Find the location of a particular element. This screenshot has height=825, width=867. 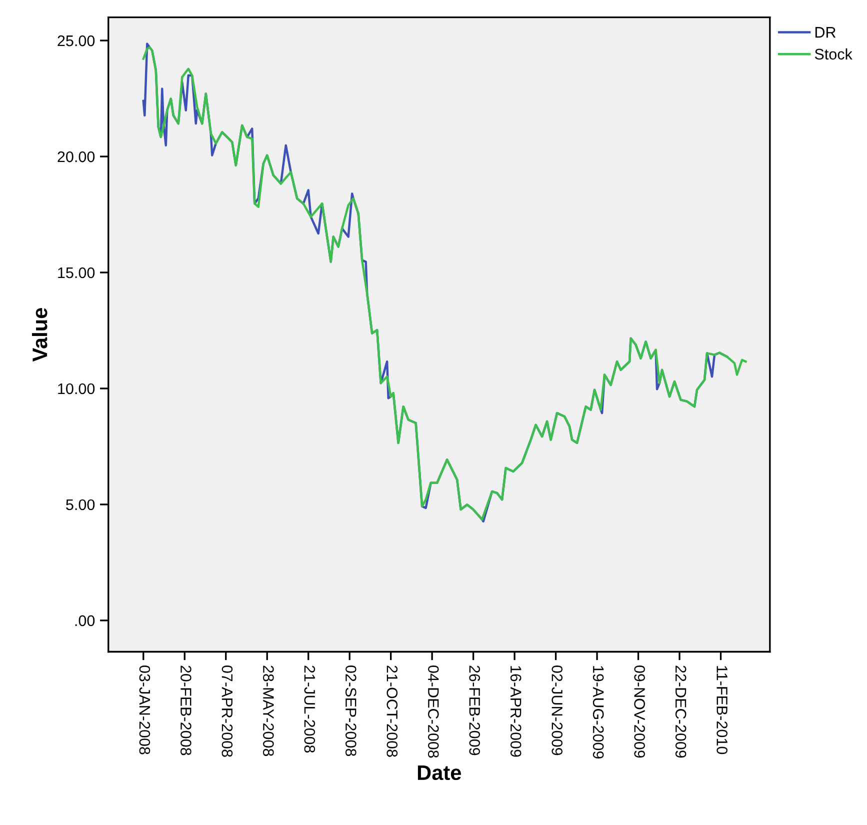

x-tick-label: 02-JUN-2009 is located at coordinates (557, 711).